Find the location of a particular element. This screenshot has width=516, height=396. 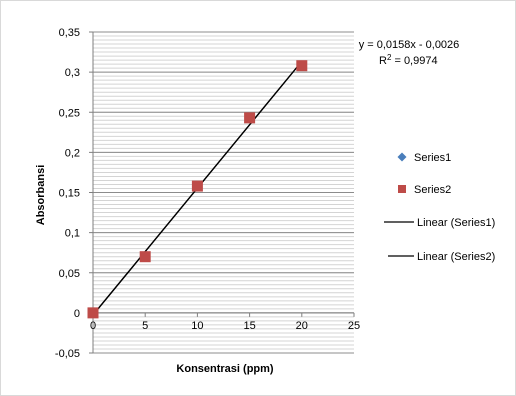

r2-superscript: 2 is located at coordinates (389, 57).